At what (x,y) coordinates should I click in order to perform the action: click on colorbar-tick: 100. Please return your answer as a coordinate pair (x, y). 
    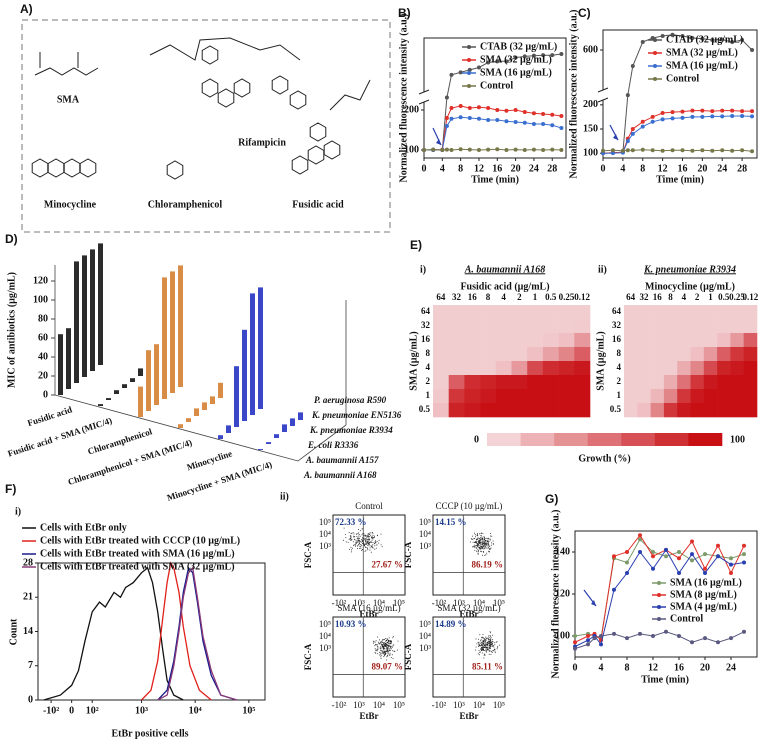
    Looking at the image, I should click on (737, 439).